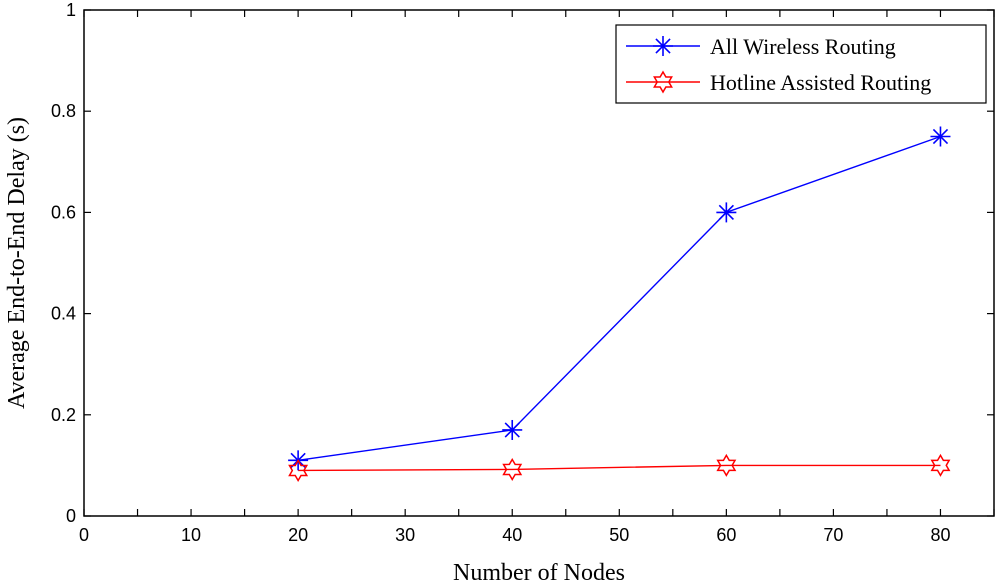 Image resolution: width=1000 pixels, height=582 pixels. Describe the element at coordinates (71, 516) in the screenshot. I see `y-tick-label: 0` at that location.